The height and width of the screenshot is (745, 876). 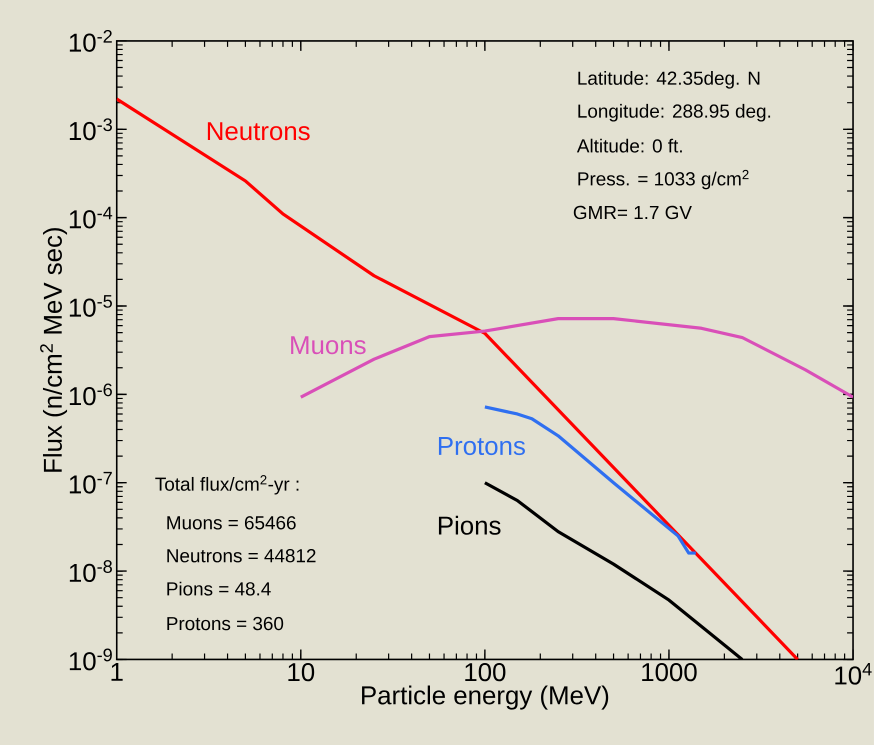 I want to click on series-label: Neutrons, so click(x=259, y=131).